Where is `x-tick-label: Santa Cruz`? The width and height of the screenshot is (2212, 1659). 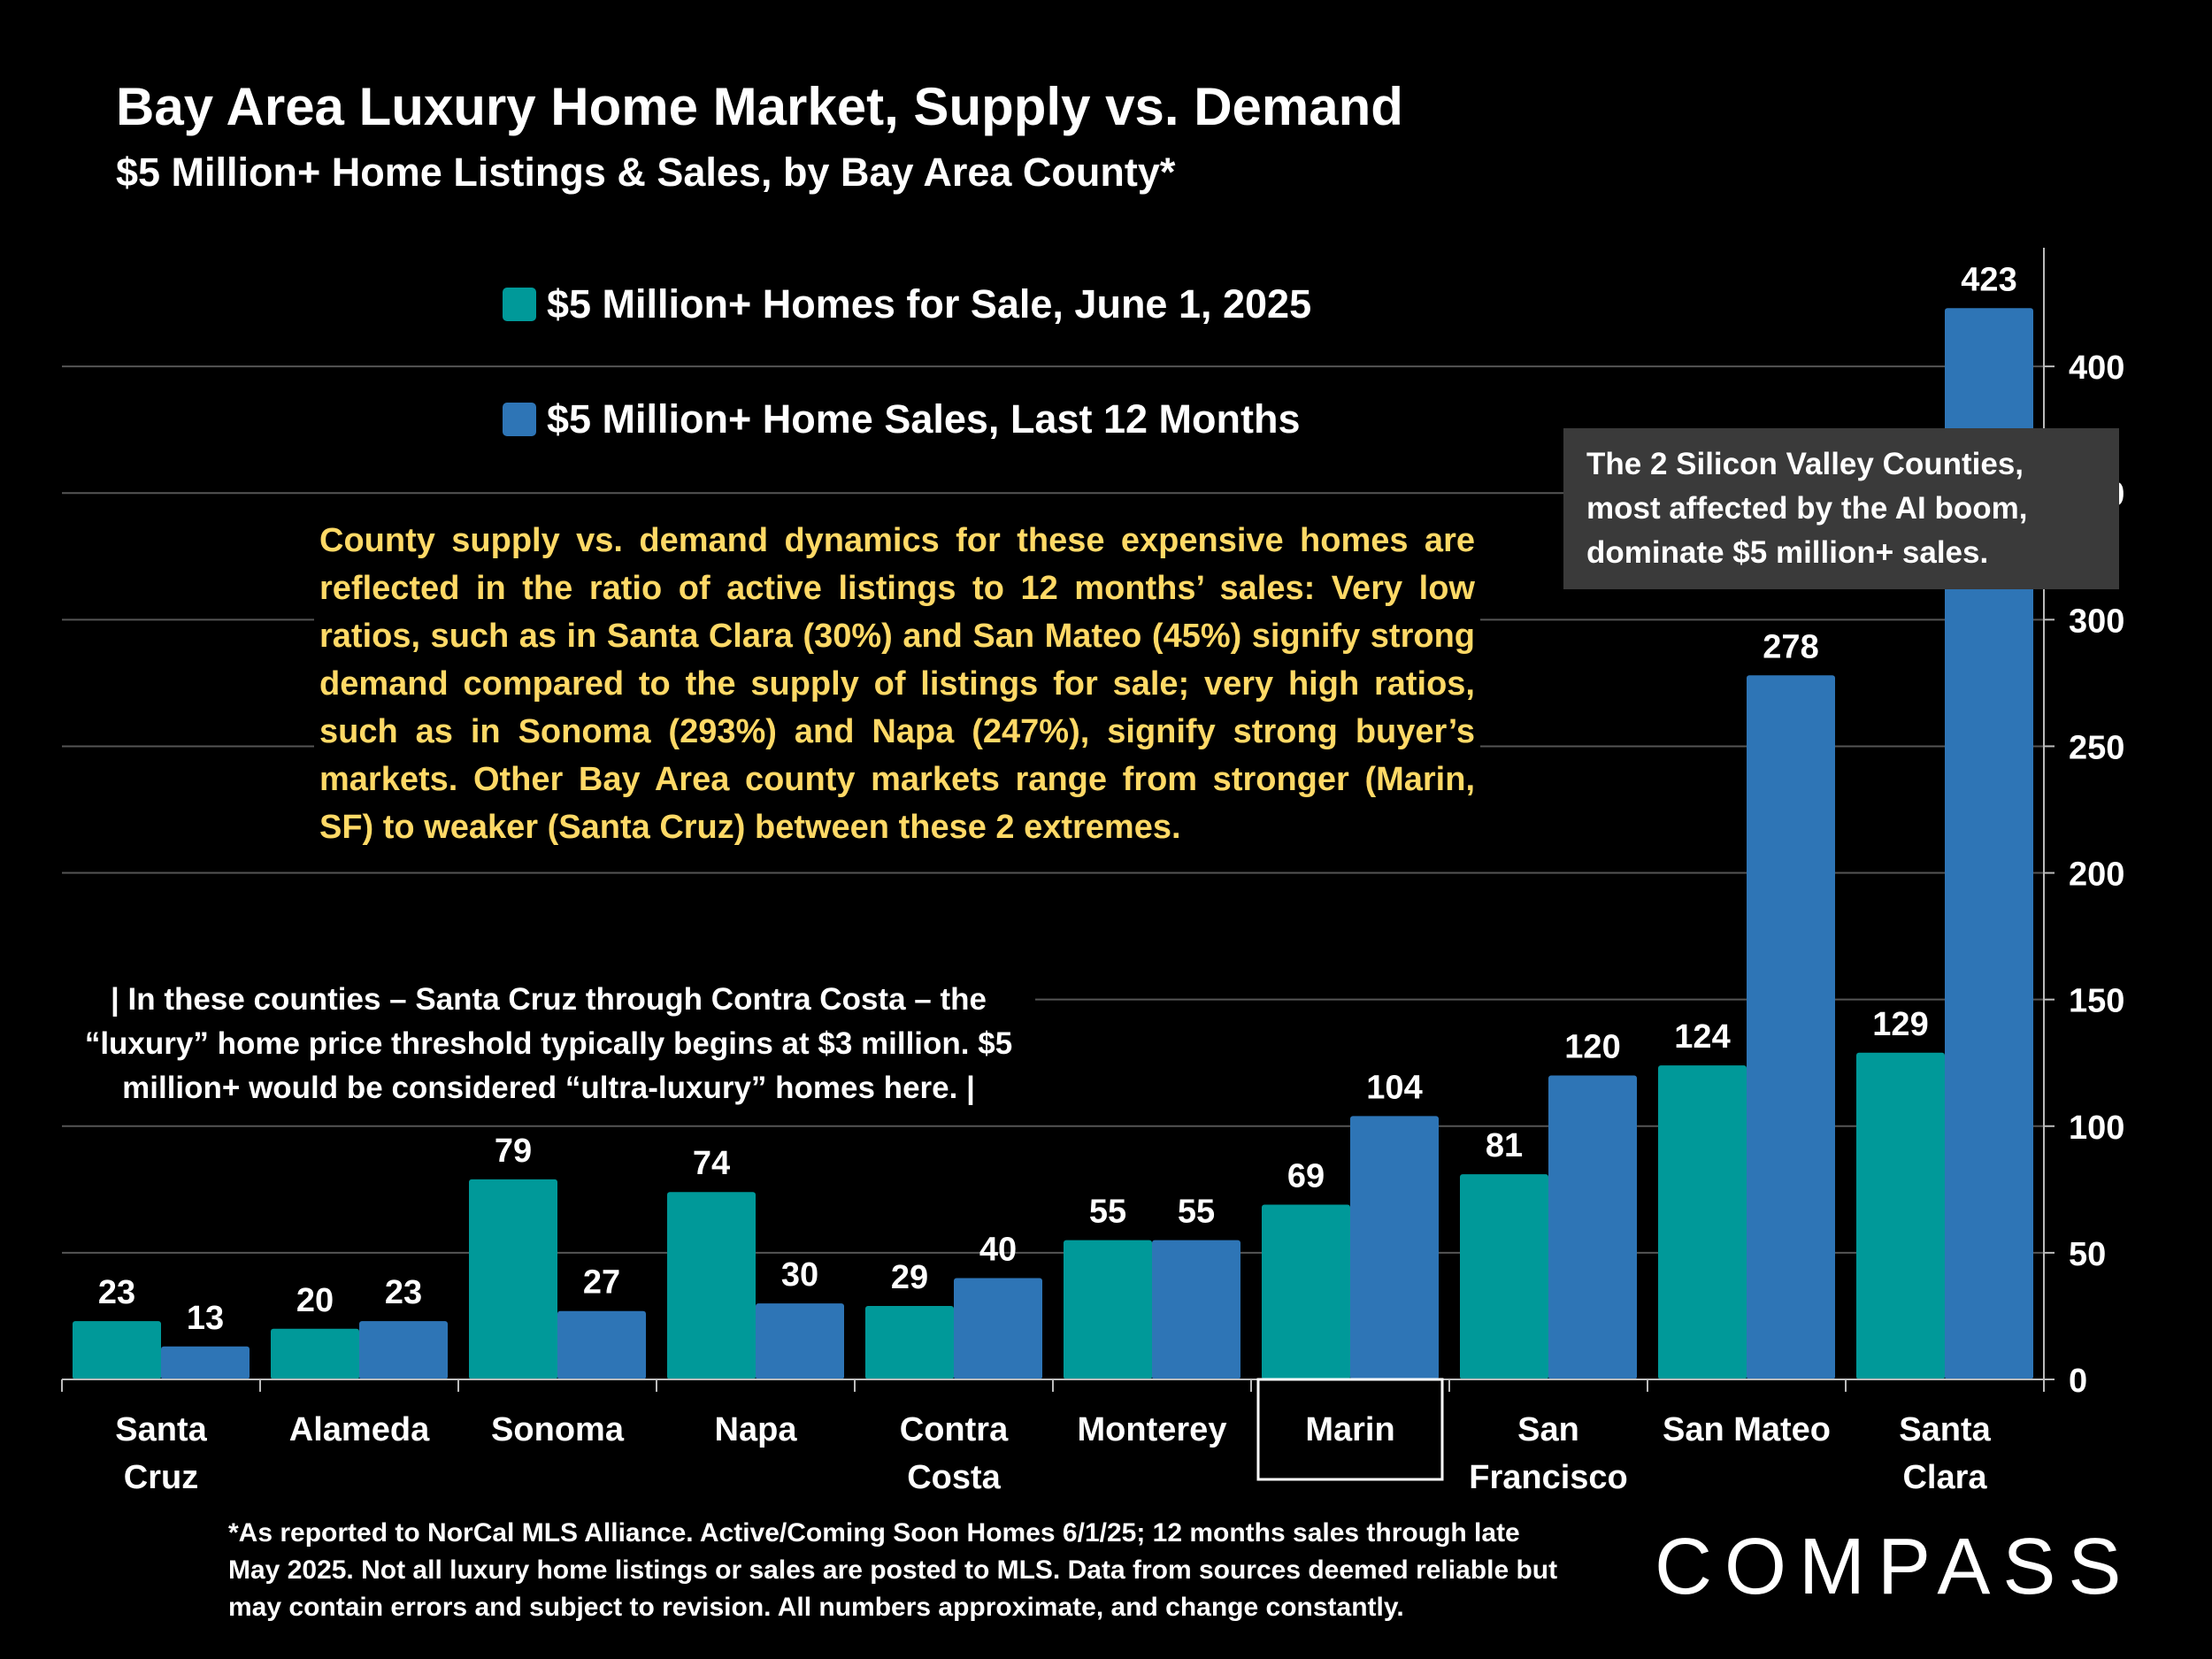
x-tick-label: Santa Cruz is located at coordinates (161, 1454).